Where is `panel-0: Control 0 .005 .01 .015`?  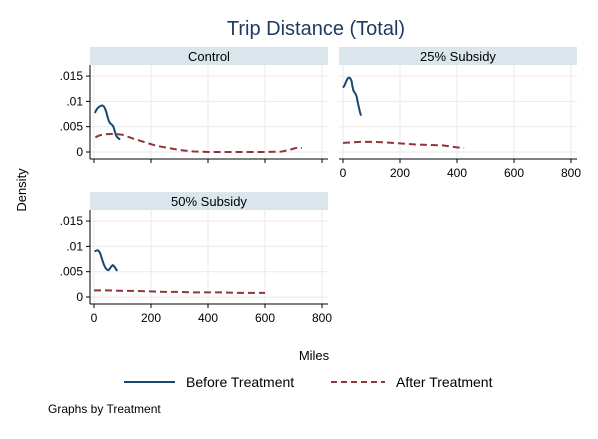
panel-0: Control 0 .005 .01 .015 is located at coordinates (194, 105).